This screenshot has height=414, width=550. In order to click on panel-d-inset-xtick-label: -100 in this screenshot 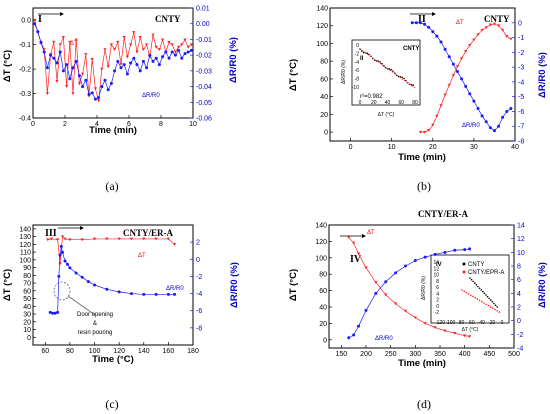, I will do `click(450, 323)`.